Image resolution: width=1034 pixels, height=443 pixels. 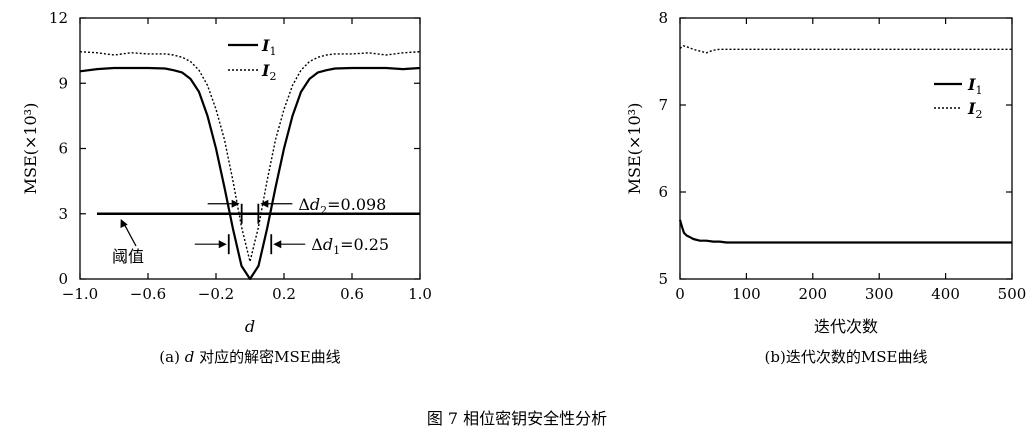 I want to click on delta-d2-delta: Δ, so click(x=304, y=204).